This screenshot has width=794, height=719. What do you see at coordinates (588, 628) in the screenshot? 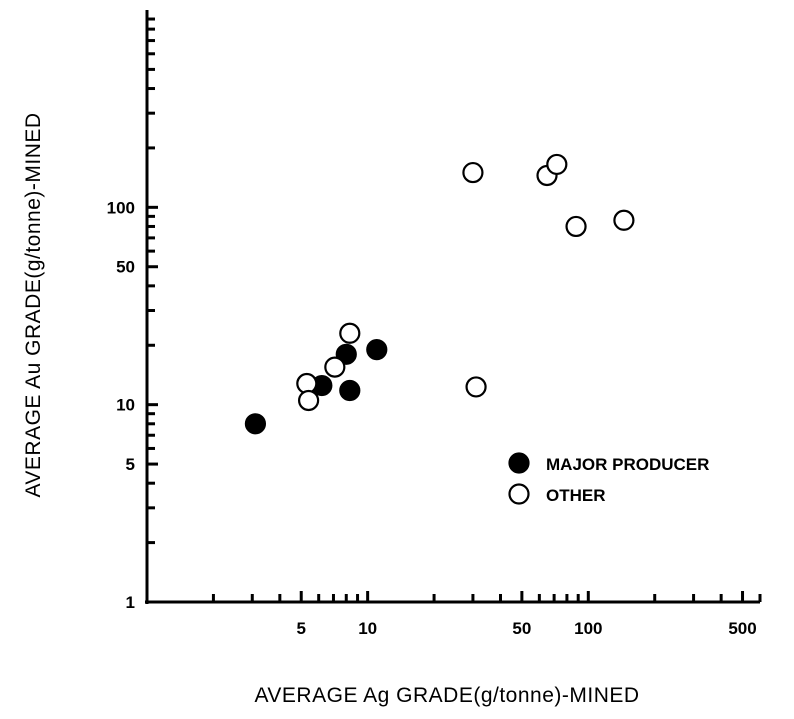
I see `x-tick-label: 100` at bounding box center [588, 628].